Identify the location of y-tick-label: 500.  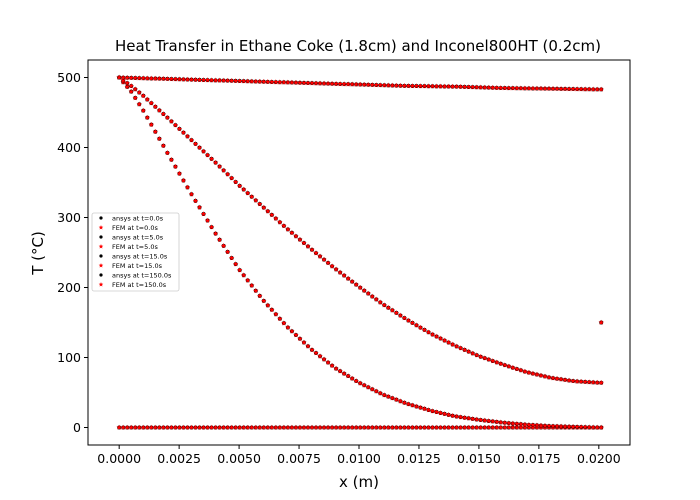
(69, 77).